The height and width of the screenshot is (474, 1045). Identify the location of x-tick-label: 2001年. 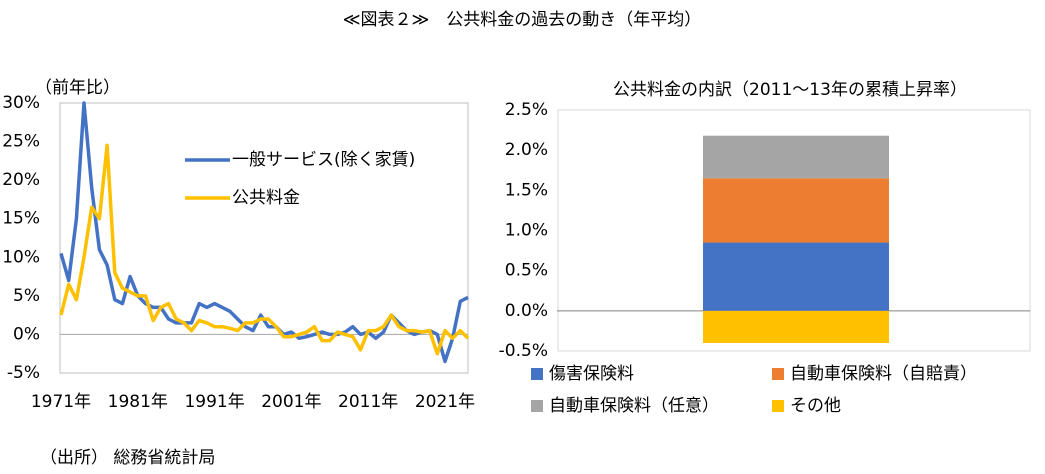
(291, 402).